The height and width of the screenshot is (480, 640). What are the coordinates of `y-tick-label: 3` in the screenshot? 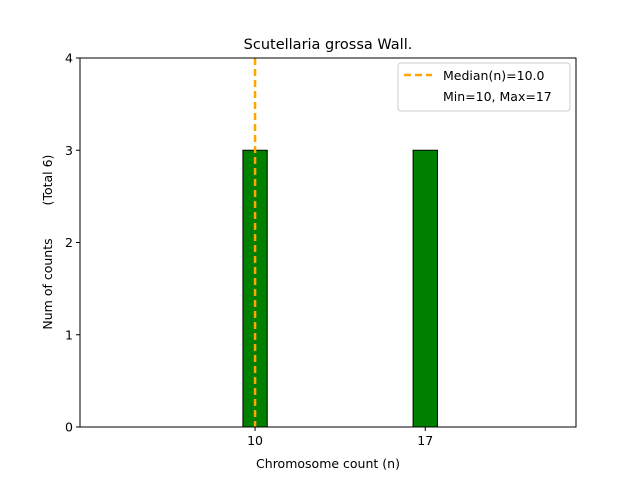 It's located at (69, 150).